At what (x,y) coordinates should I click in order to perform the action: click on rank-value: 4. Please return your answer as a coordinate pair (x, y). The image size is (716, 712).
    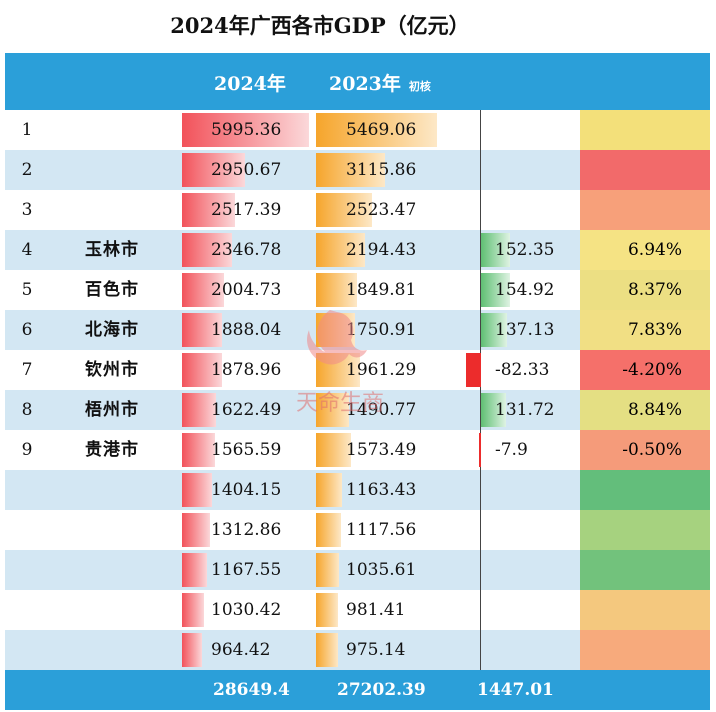
    Looking at the image, I should click on (27, 250).